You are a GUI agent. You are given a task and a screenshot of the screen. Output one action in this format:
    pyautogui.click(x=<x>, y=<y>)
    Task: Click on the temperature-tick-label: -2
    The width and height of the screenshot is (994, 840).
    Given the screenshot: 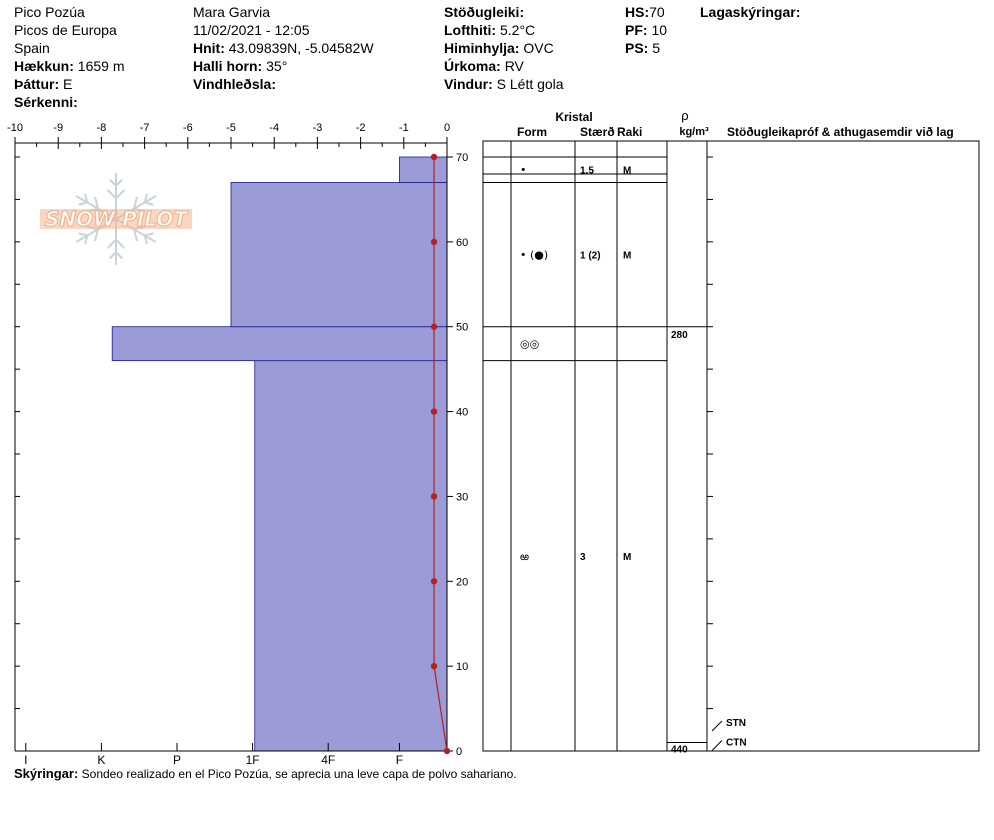 What is the action you would take?
    pyautogui.click(x=361, y=128)
    